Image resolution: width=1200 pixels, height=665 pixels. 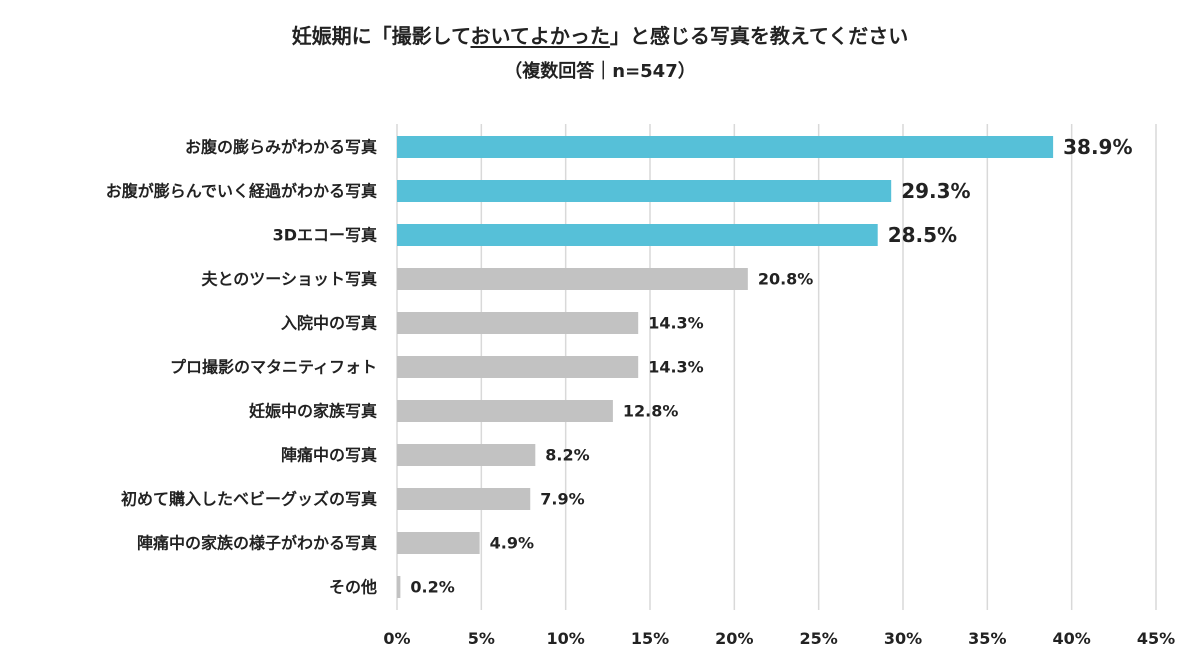 I want to click on x-tick-label: 5%, so click(x=481, y=638).